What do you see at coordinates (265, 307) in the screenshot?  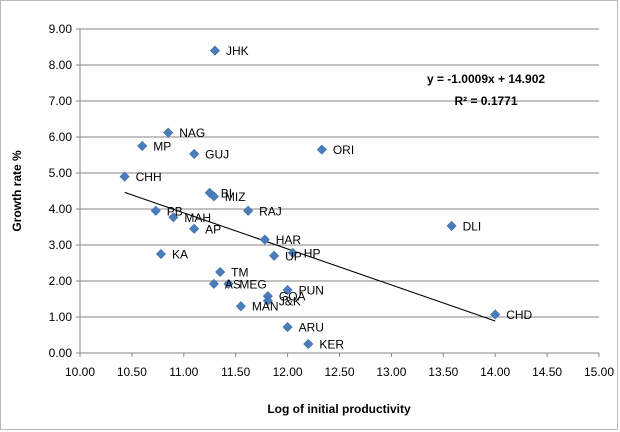 I see `point-label: MAN` at bounding box center [265, 307].